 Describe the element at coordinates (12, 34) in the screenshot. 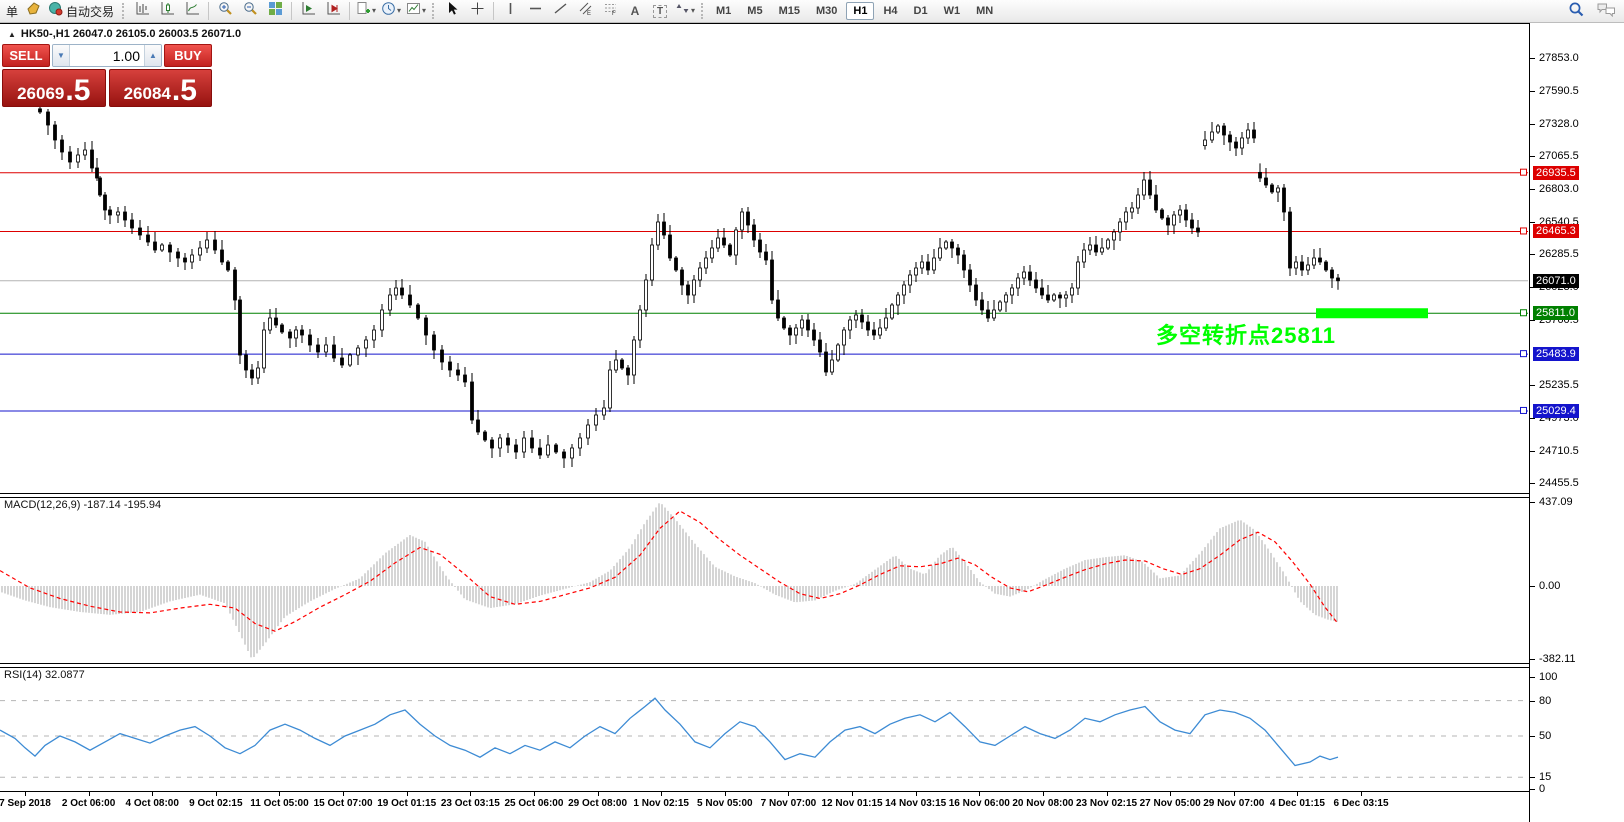

I see `chart-symbol-icon: ▲` at that location.